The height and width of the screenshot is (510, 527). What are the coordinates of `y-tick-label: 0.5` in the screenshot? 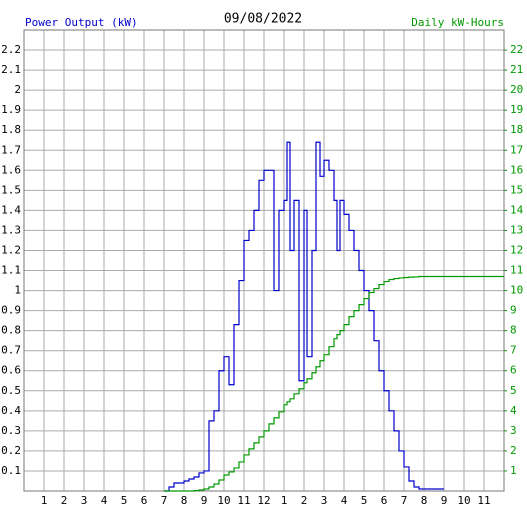 It's located at (11, 390).